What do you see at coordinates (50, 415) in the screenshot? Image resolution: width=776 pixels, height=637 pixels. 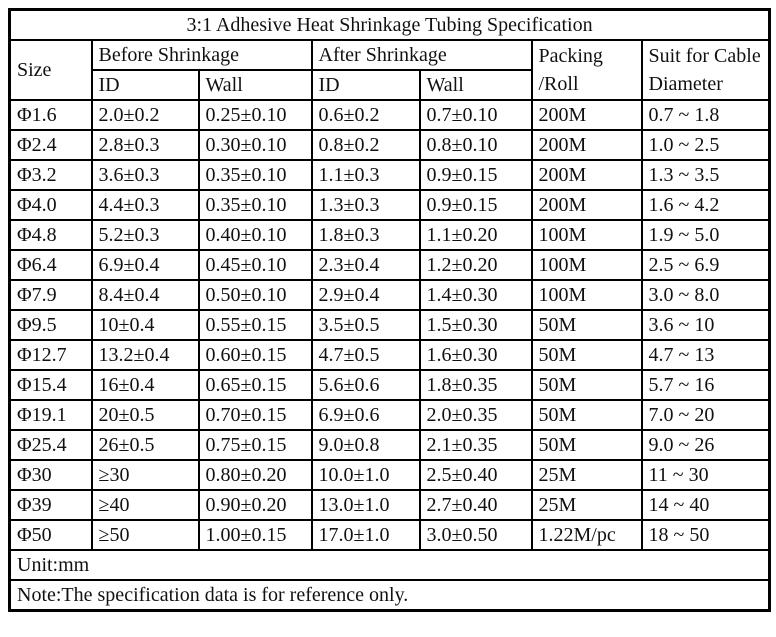 I see `cell-size: Φ19.1` at bounding box center [50, 415].